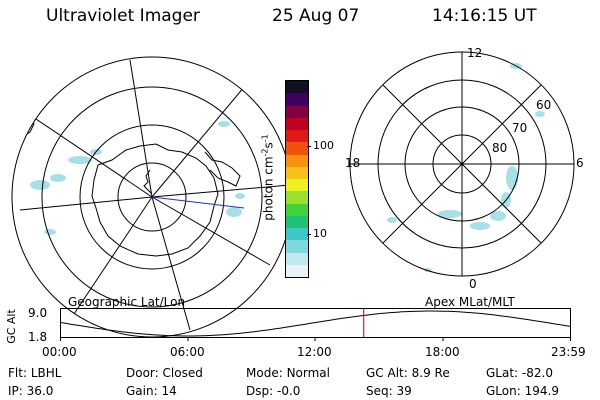 This screenshot has height=400, width=600. I want to click on orbit-altitude-curve, so click(315, 323).